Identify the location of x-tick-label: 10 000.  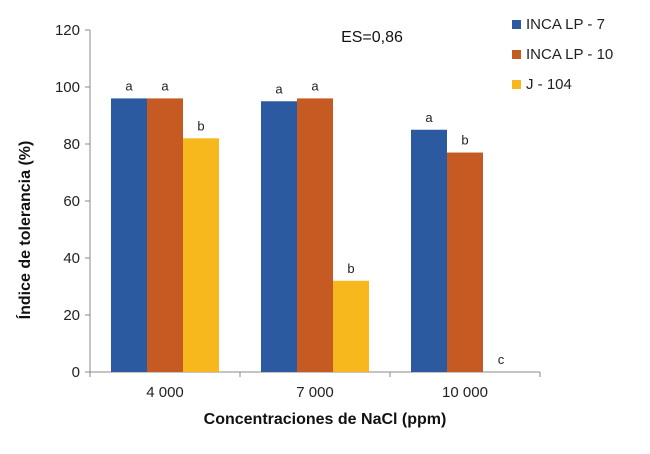
(465, 392).